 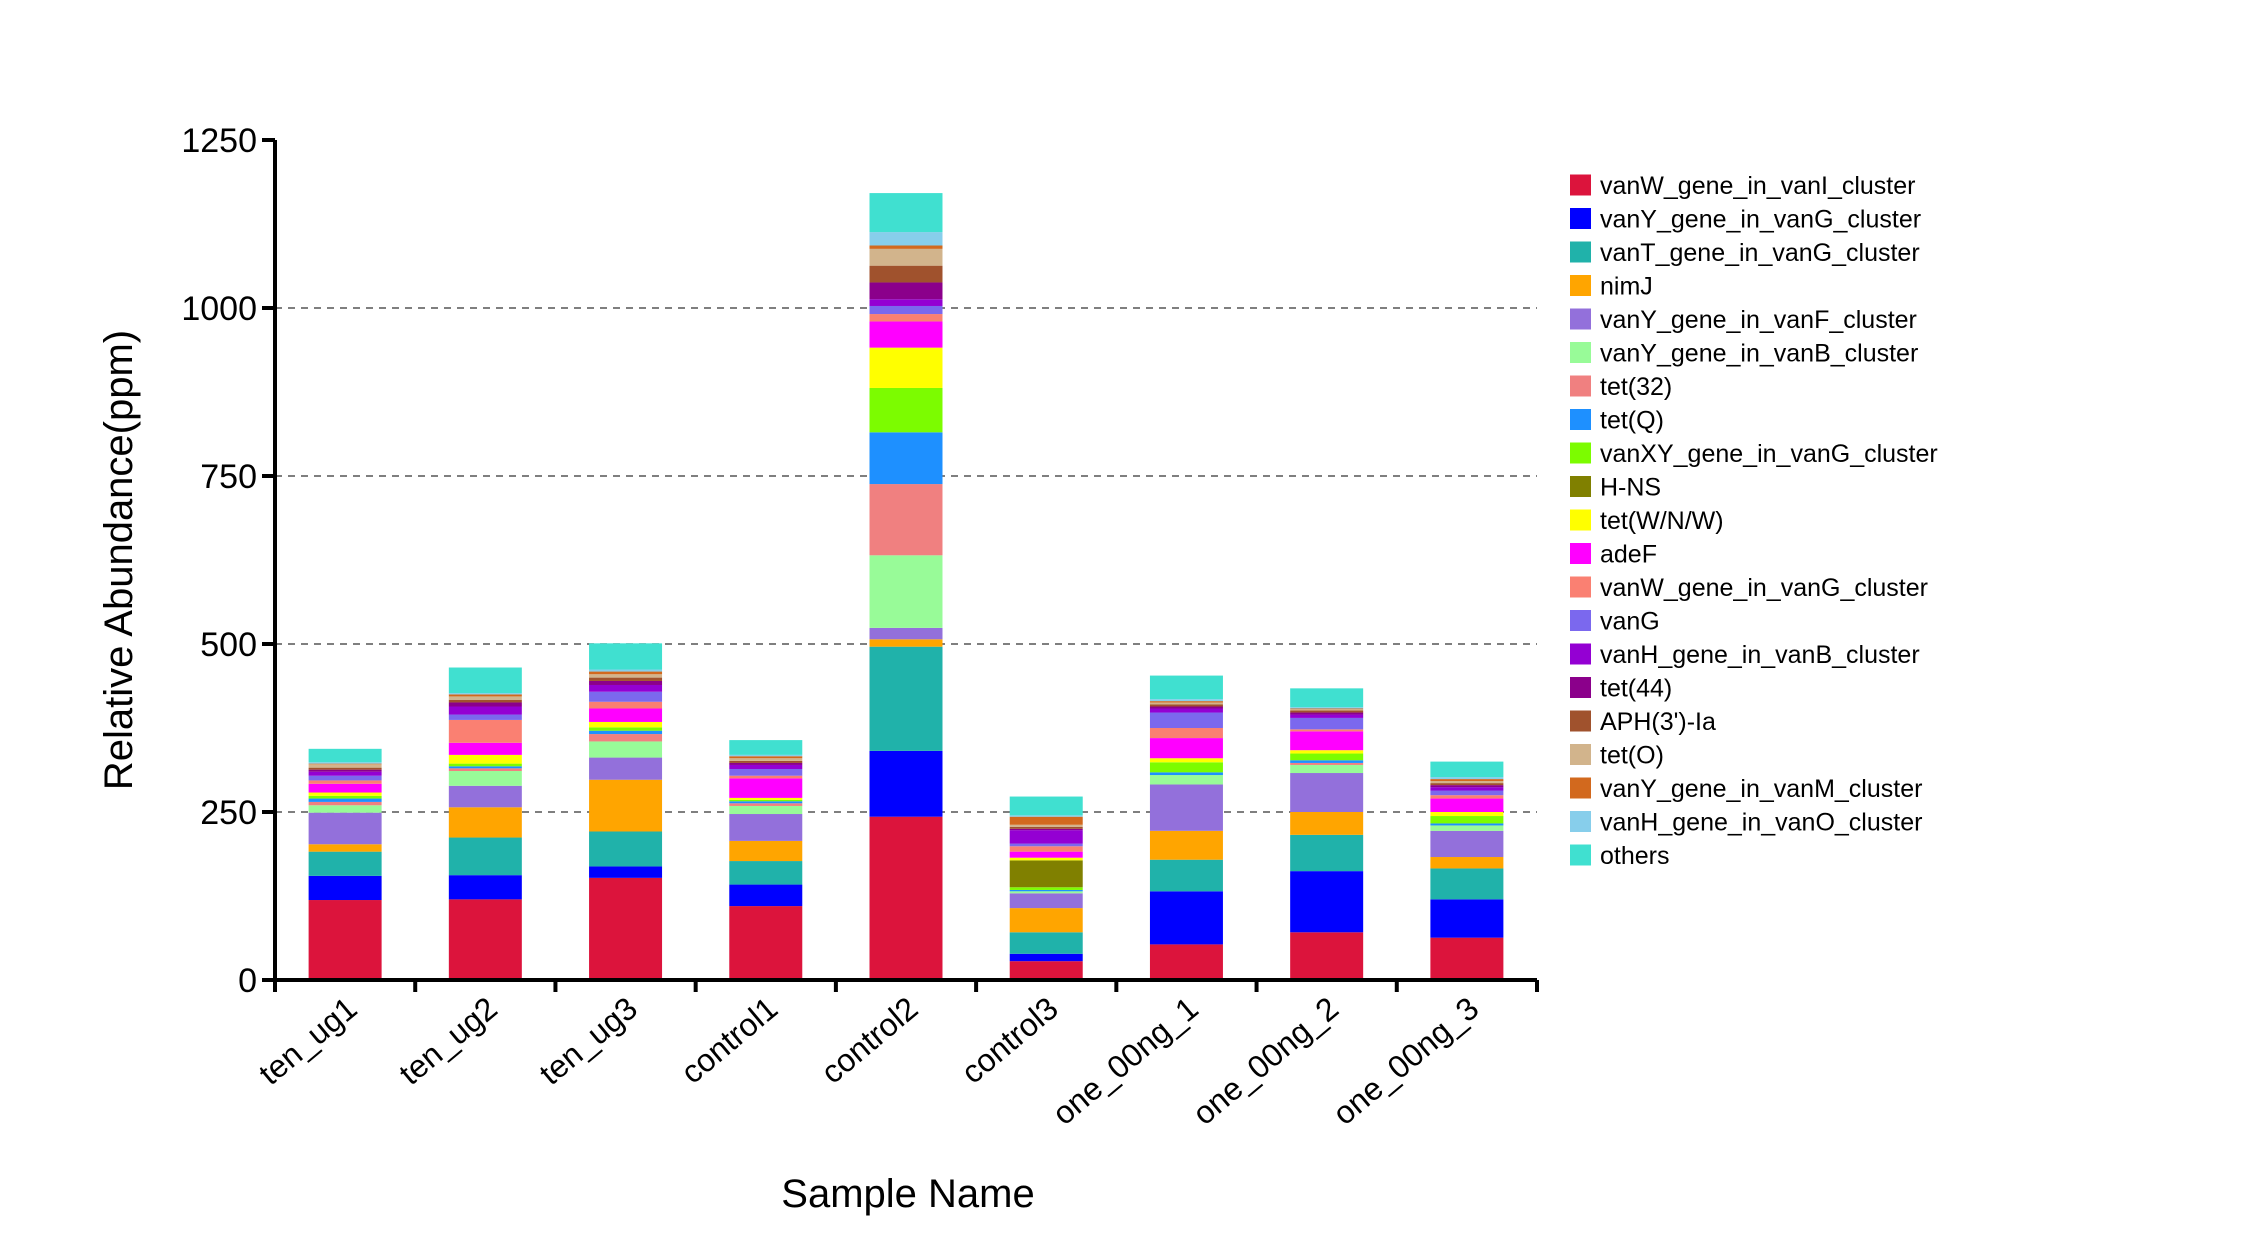 I want to click on x-axis-title: Sample Name, so click(x=907, y=1194).